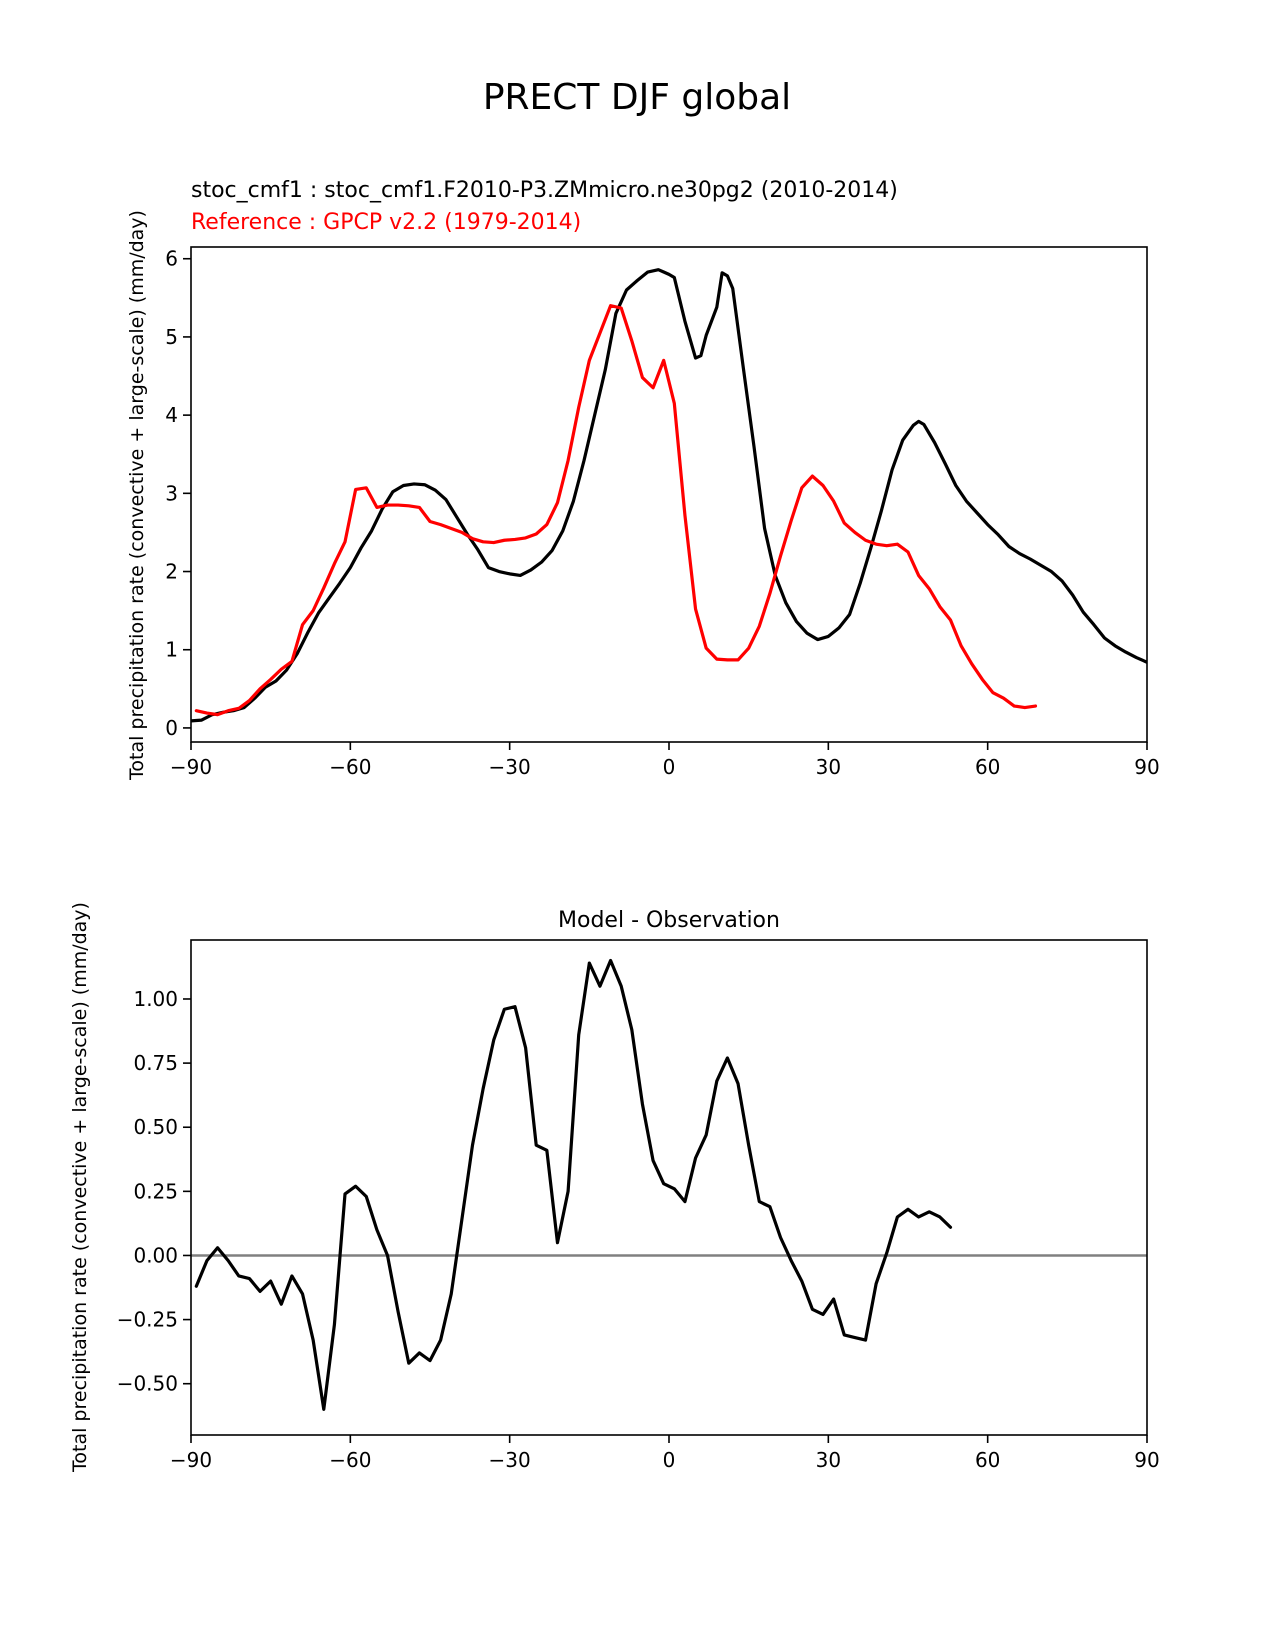 The image size is (1275, 1650). Describe the element at coordinates (171, 650) in the screenshot. I see `chart-0-ytick-label: 1` at that location.